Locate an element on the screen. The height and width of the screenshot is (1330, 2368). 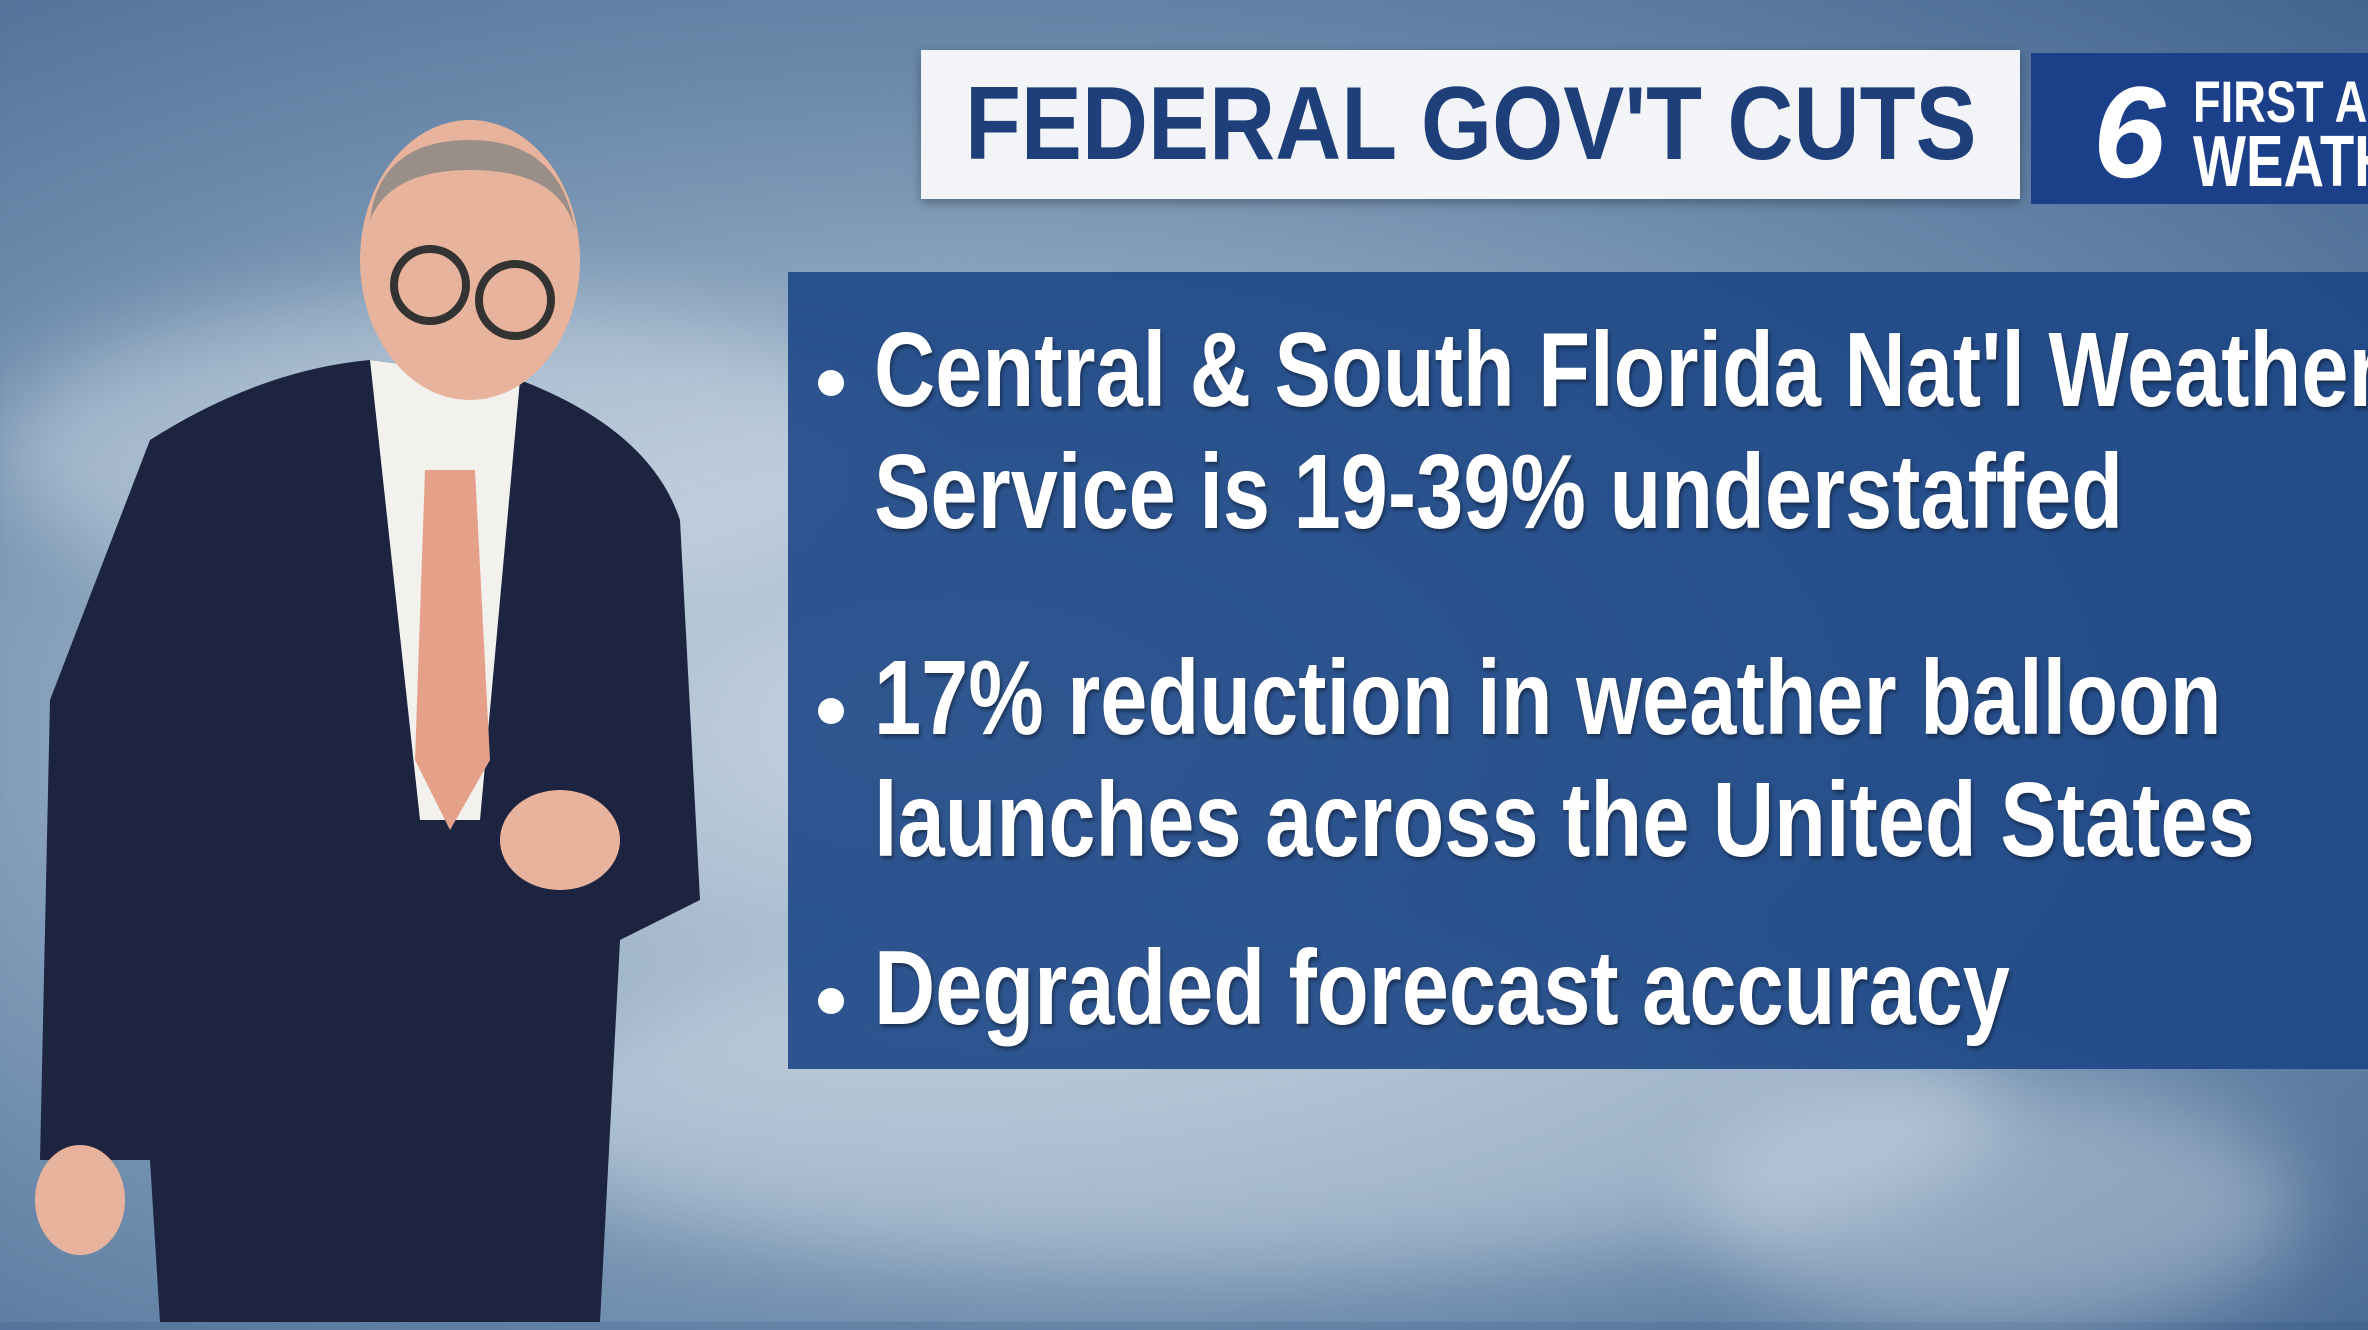
title-box: FEDERAL GOV'T CUTS is located at coordinates (1470, 124).